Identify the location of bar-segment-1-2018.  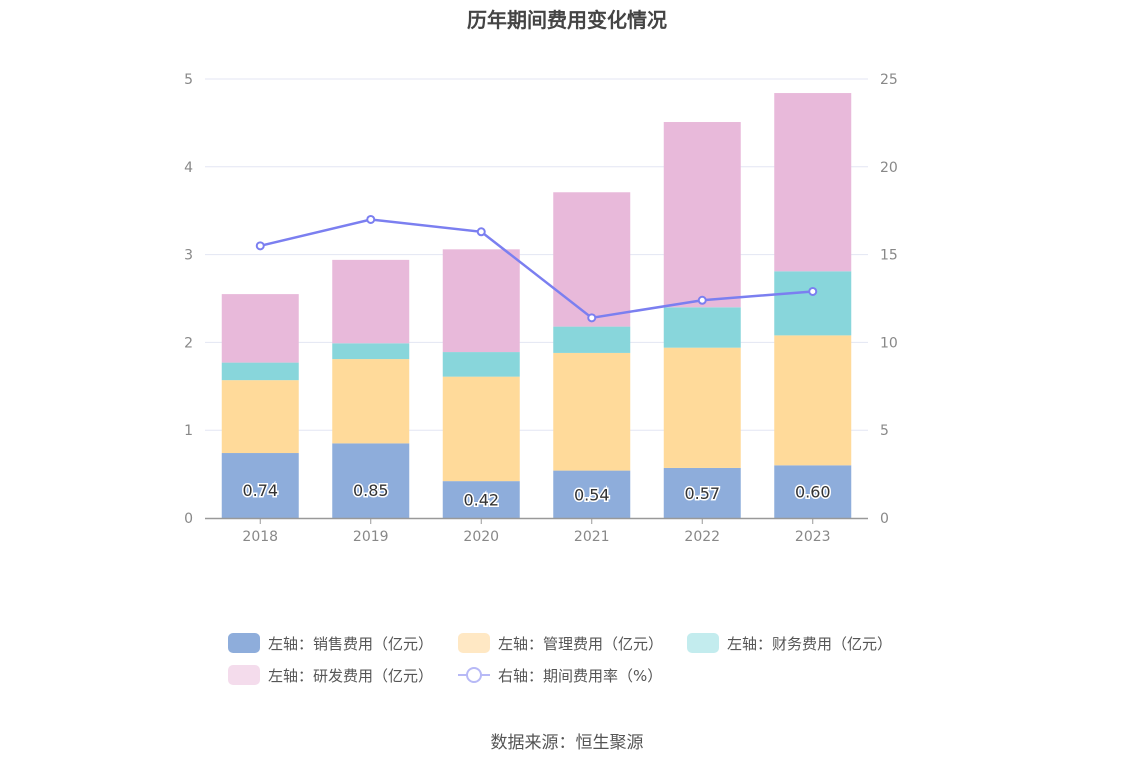
(260, 417).